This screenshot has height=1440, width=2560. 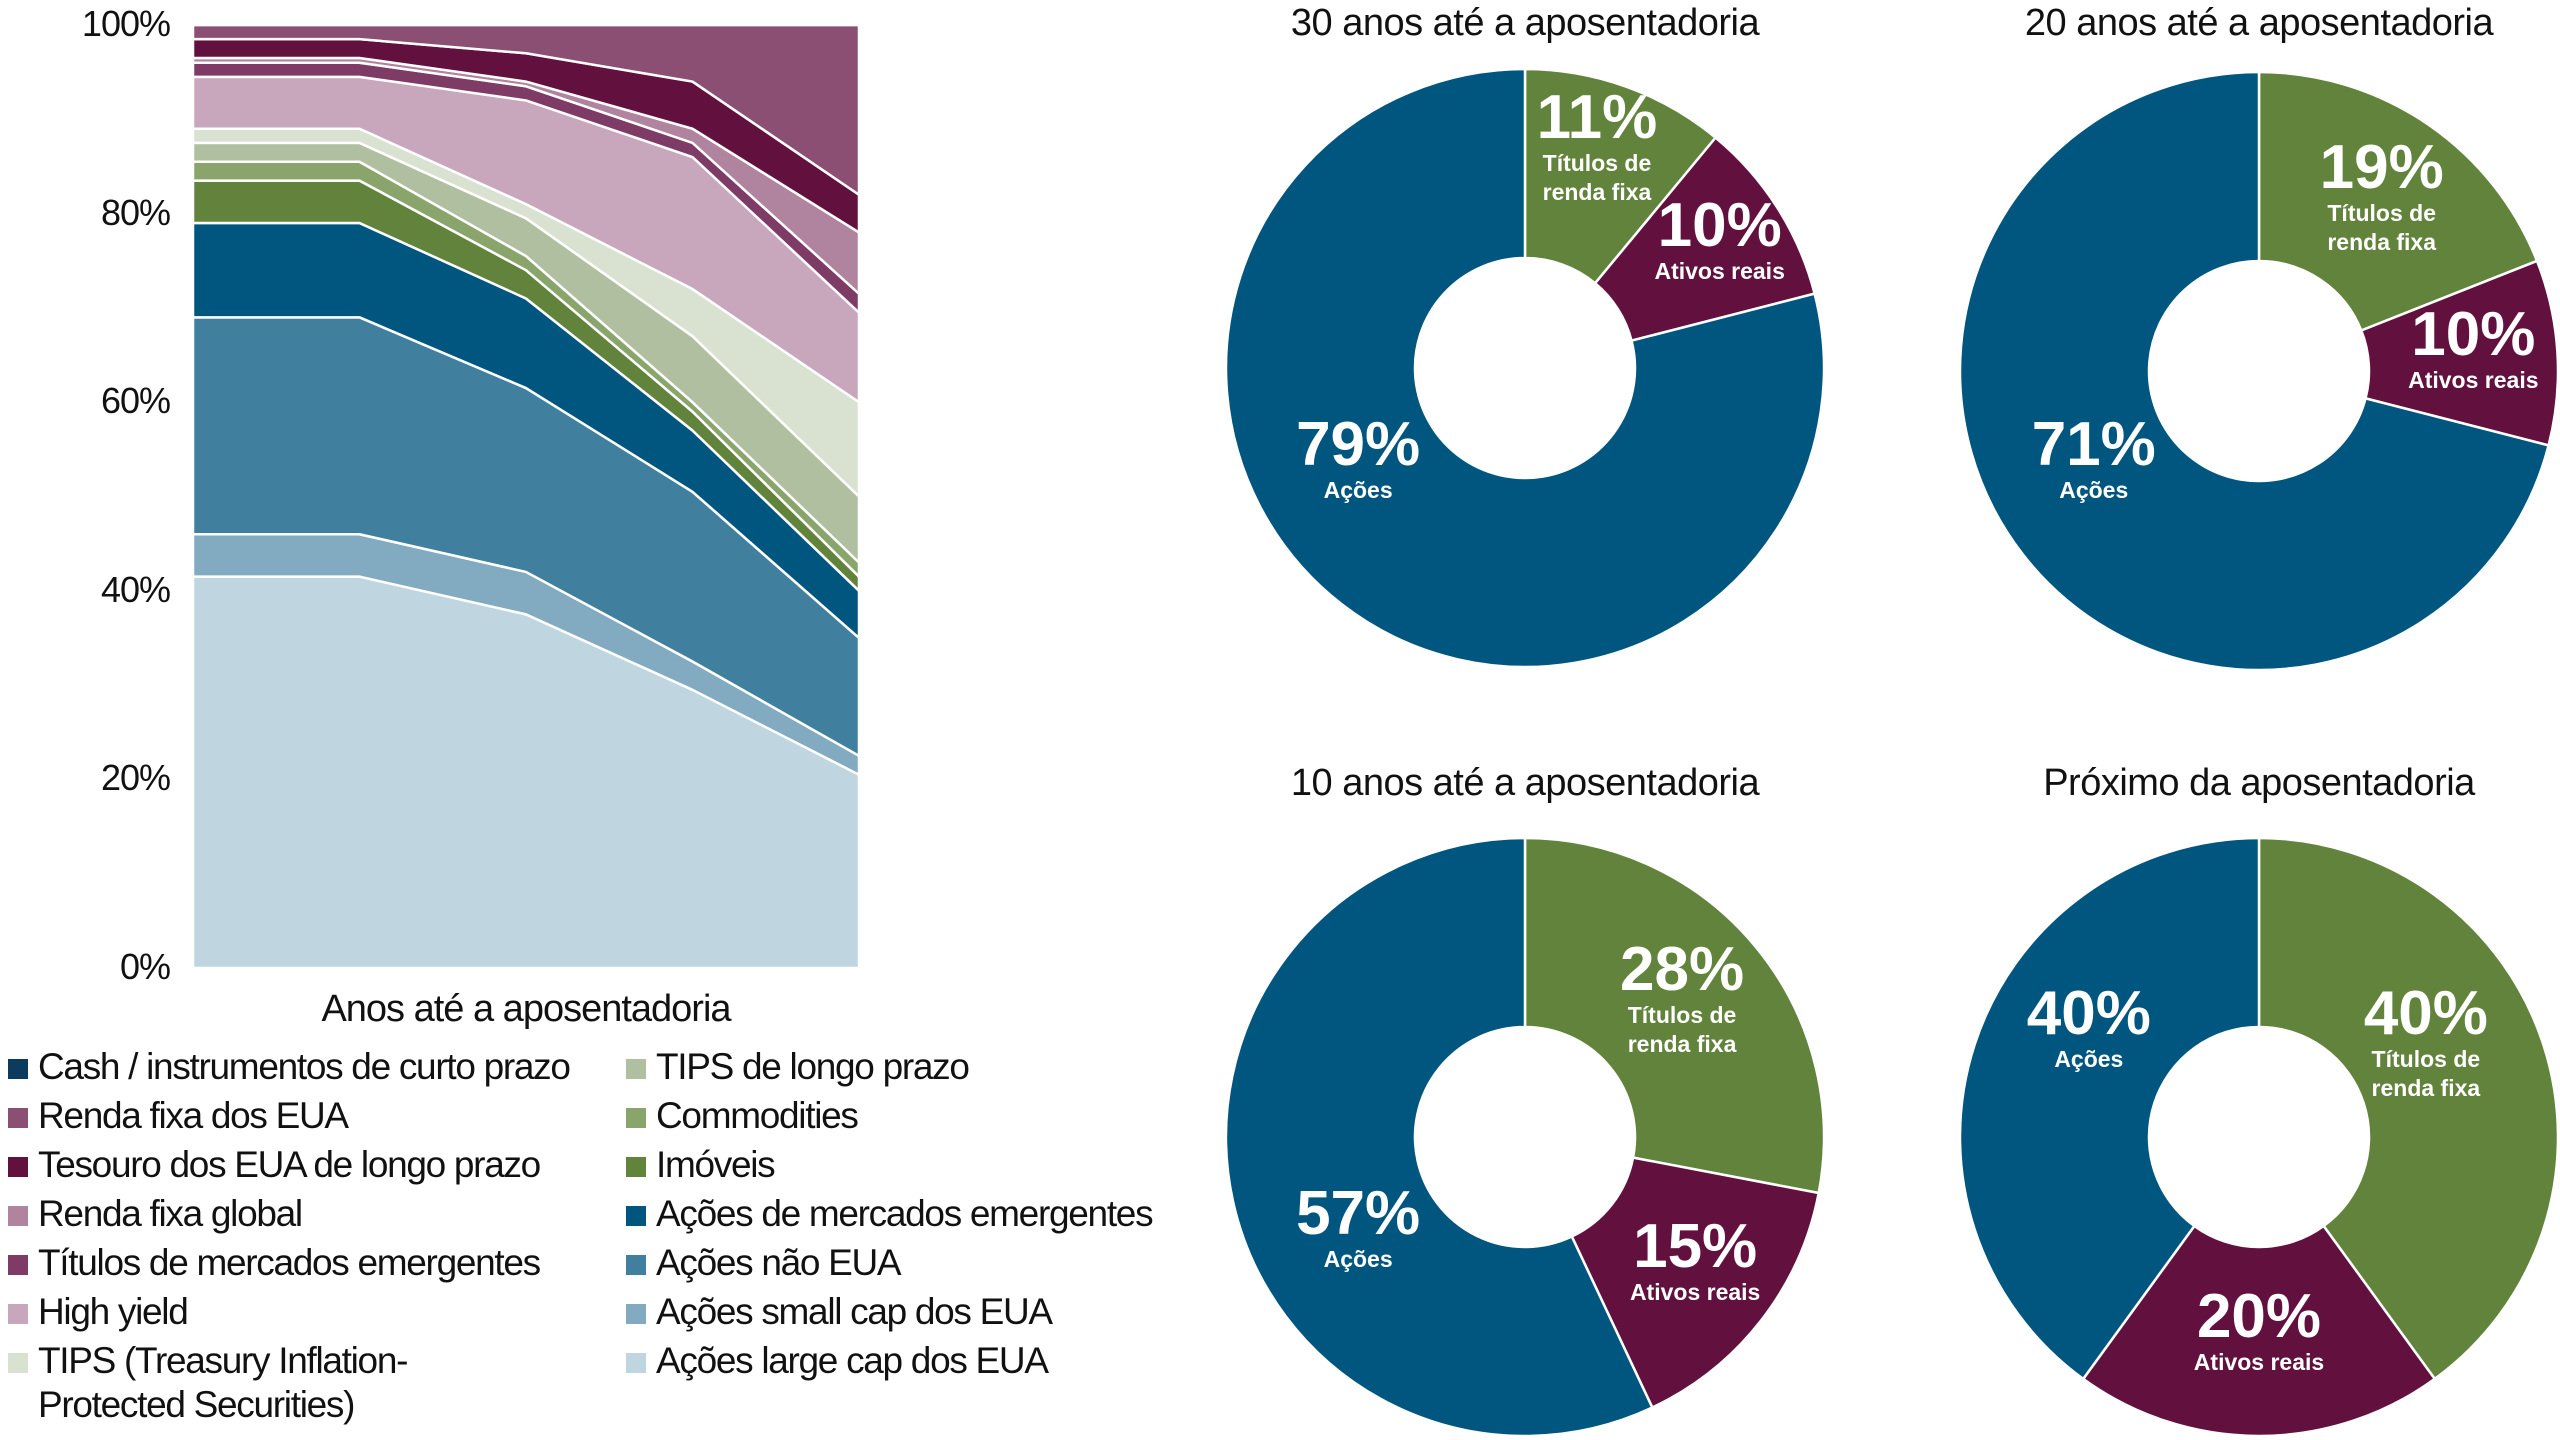 What do you see at coordinates (135, 778) in the screenshot?
I see `y-tick-label: 20%` at bounding box center [135, 778].